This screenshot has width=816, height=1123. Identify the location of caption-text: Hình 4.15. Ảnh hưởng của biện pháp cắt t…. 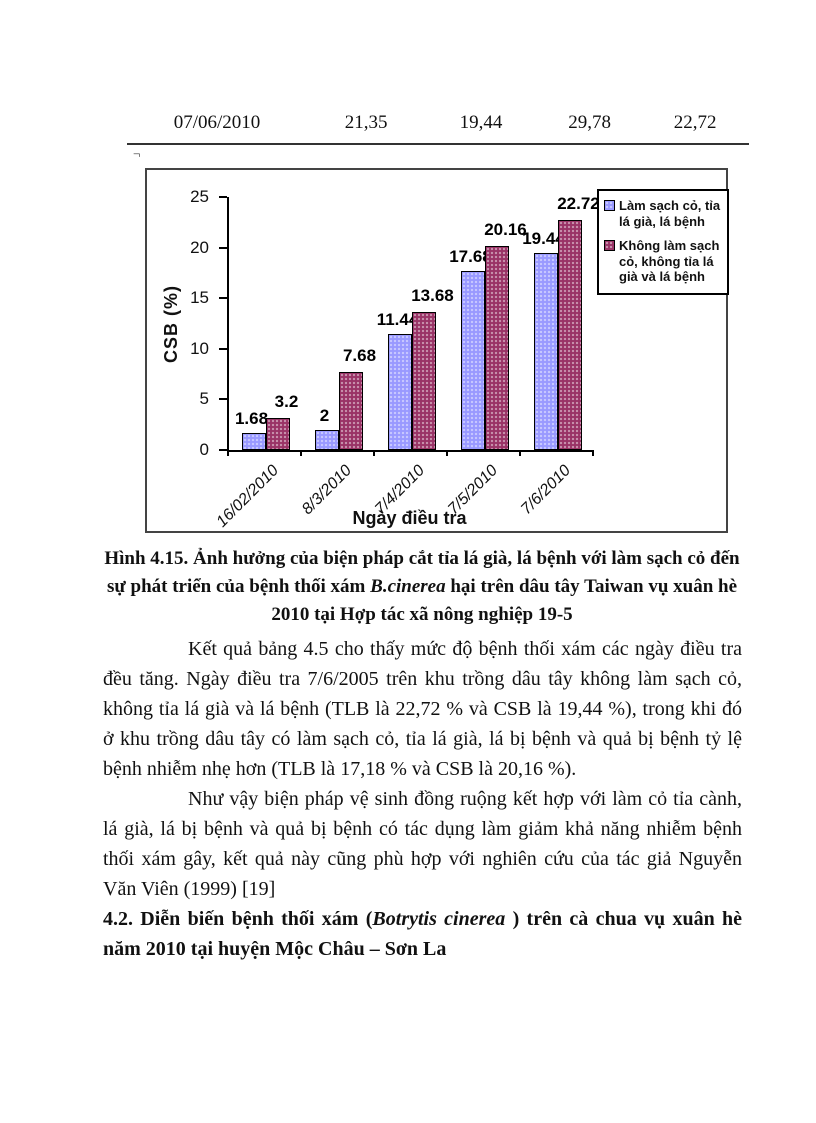
(422, 572).